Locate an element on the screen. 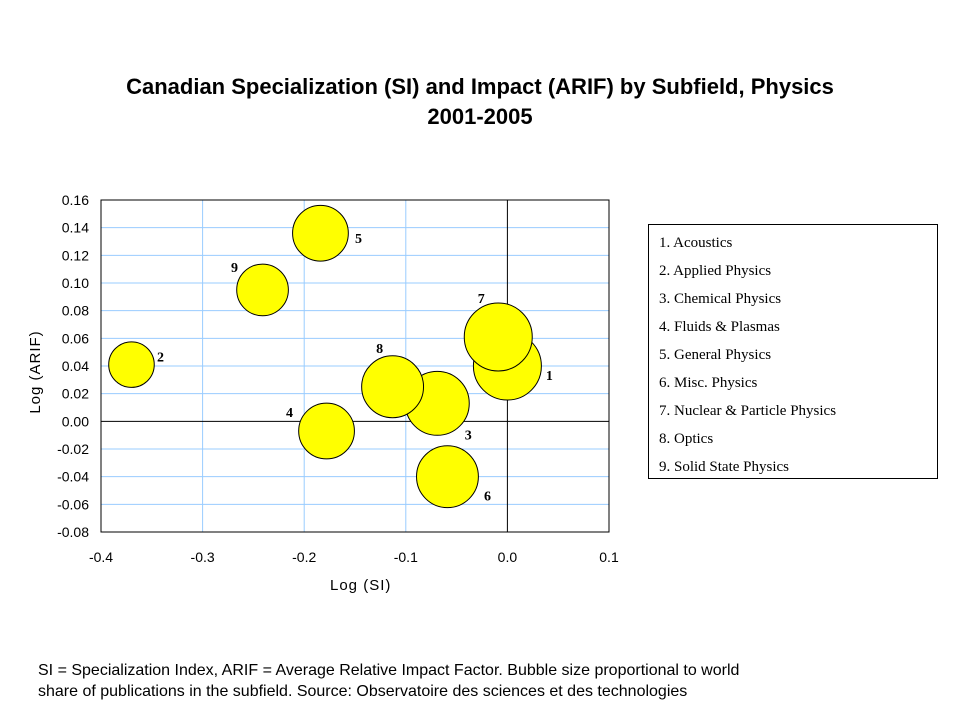  y-tick-label: -0.08 is located at coordinates (73, 532).